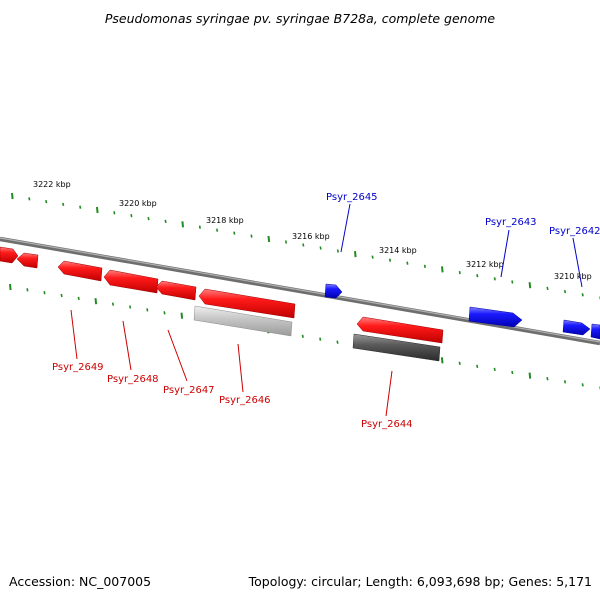  Describe the element at coordinates (245, 400) in the screenshot. I see `gene-label-psyr-2646: Psyr_2646` at that location.